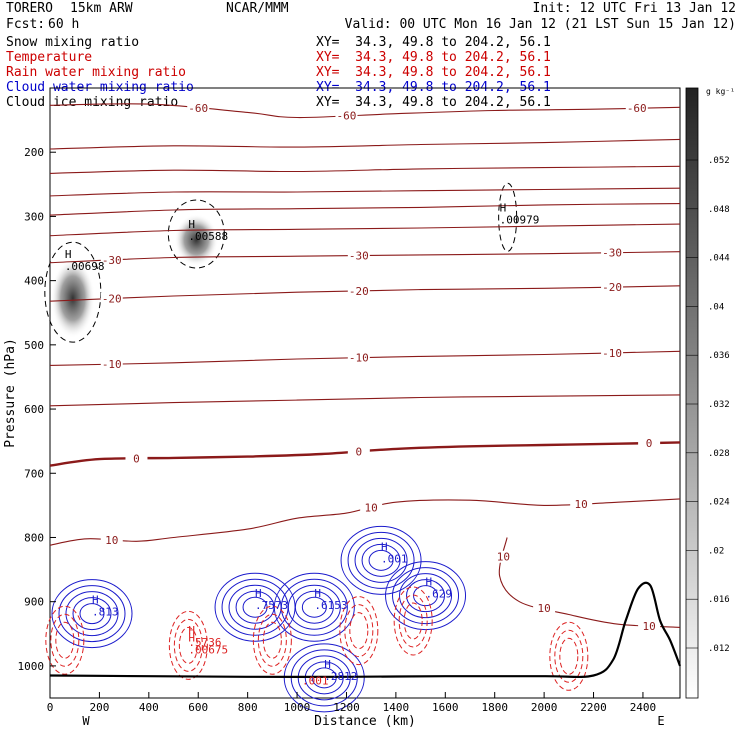 This screenshot has height=740, width=740. What do you see at coordinates (68, 254) in the screenshot?
I see `snow-max-marker: H` at bounding box center [68, 254].